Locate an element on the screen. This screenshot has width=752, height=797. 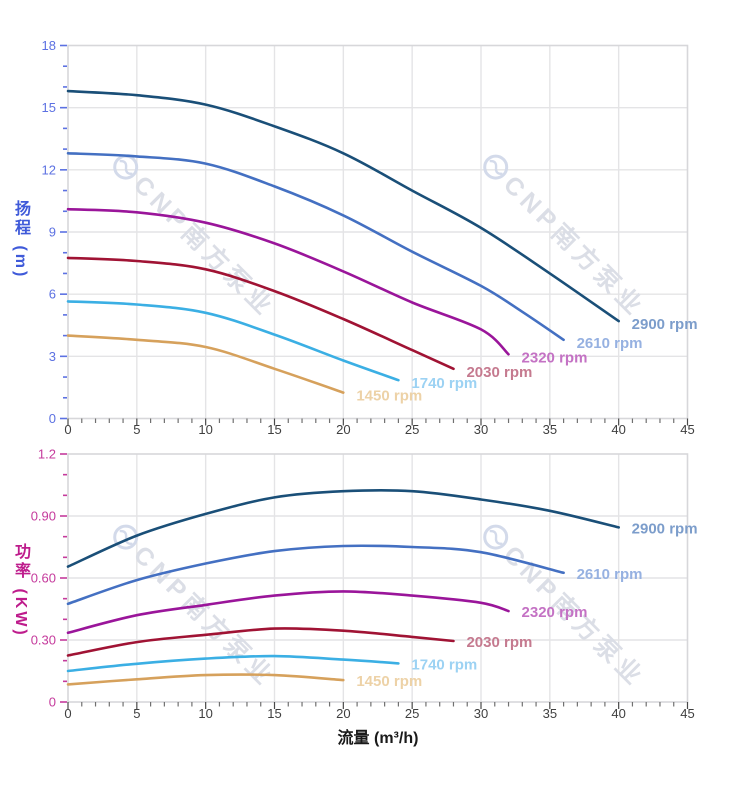
curve-2610-rpm is located at coordinates (315, 575).